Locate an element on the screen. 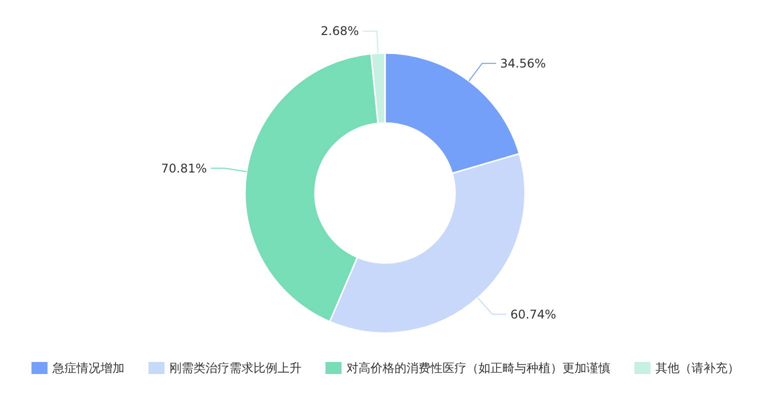 The image size is (771, 397). data-label: 60.74% is located at coordinates (533, 314).